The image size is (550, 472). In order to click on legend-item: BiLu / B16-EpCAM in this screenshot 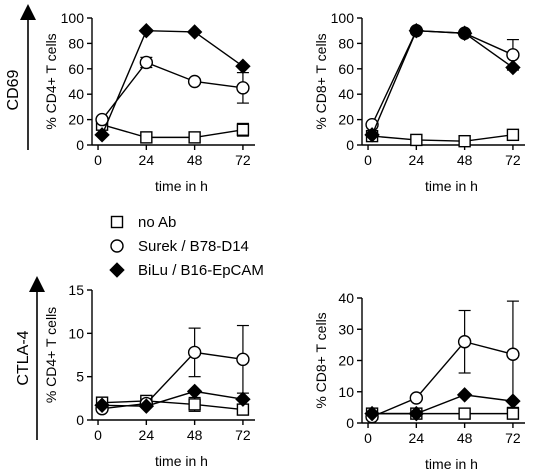, I will do `click(186, 270)`.